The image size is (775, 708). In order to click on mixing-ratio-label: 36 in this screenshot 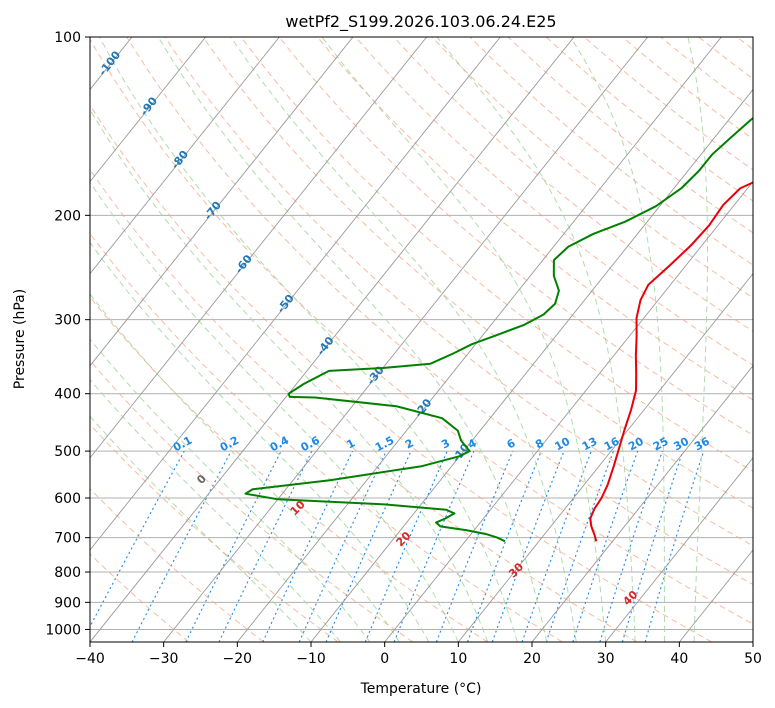, I will do `click(702, 444)`.